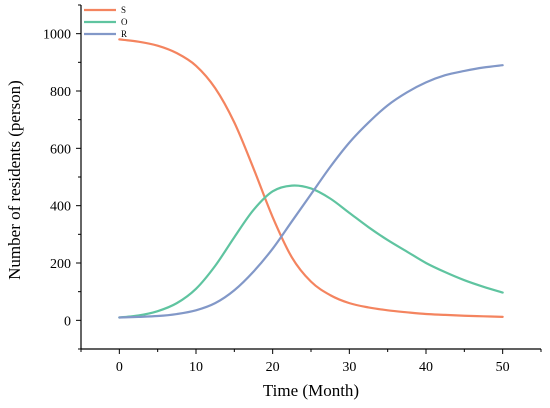  I want to click on legend-label-S: S, so click(123, 10).